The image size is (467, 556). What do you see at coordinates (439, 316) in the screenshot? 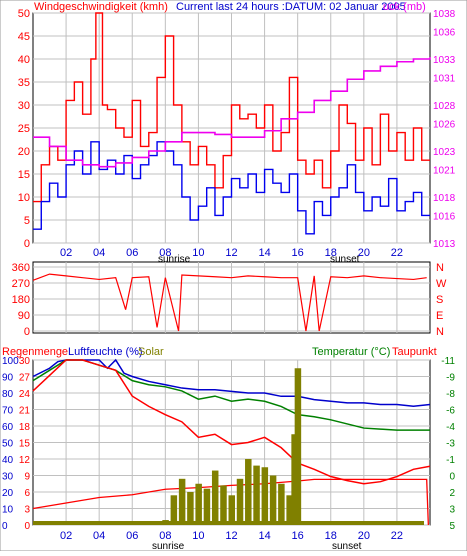
I see `compass-label: E` at bounding box center [439, 316].